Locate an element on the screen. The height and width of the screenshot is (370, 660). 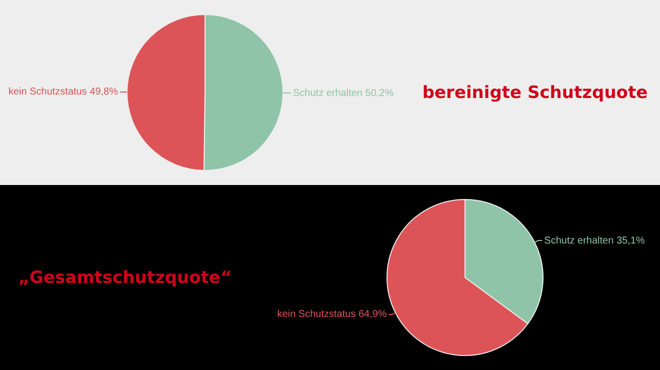
slice-label: Schutz erhalten 35,1% is located at coordinates (594, 240).